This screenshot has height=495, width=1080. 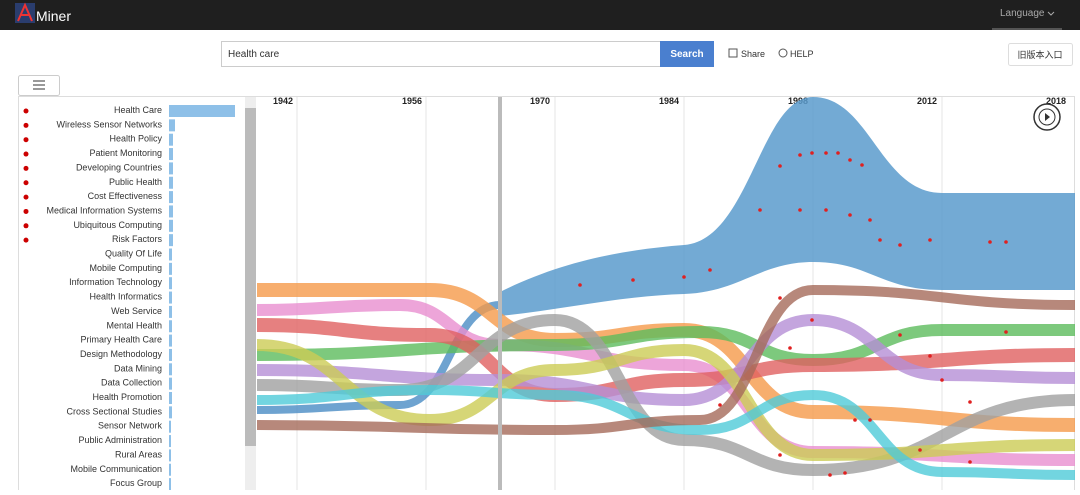 I want to click on topic-label: Public Health, so click(x=135, y=182).